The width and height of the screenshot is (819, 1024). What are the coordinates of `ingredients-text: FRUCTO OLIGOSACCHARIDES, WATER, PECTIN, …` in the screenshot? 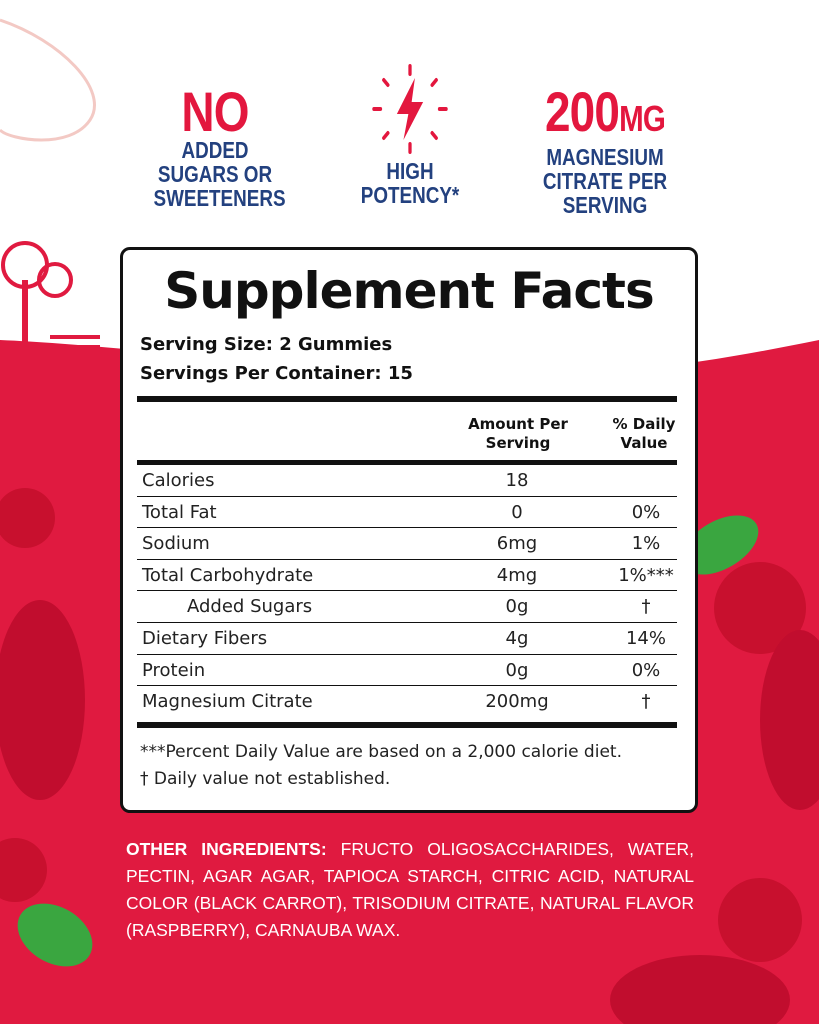 It's located at (410, 889).